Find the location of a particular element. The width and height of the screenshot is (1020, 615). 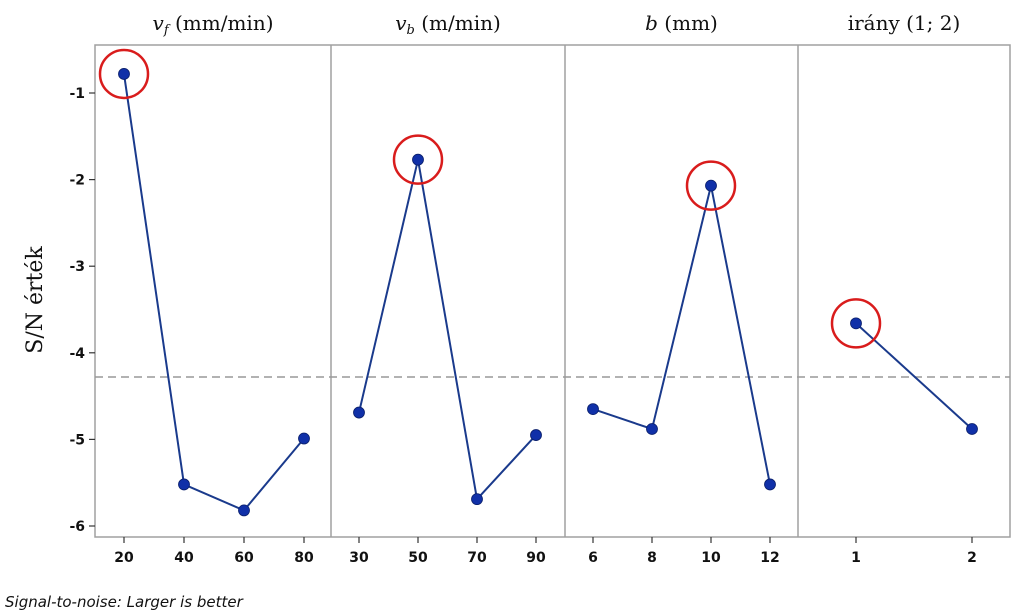

footnote: Signal-to-noise: Larger is better is located at coordinates (124, 602).